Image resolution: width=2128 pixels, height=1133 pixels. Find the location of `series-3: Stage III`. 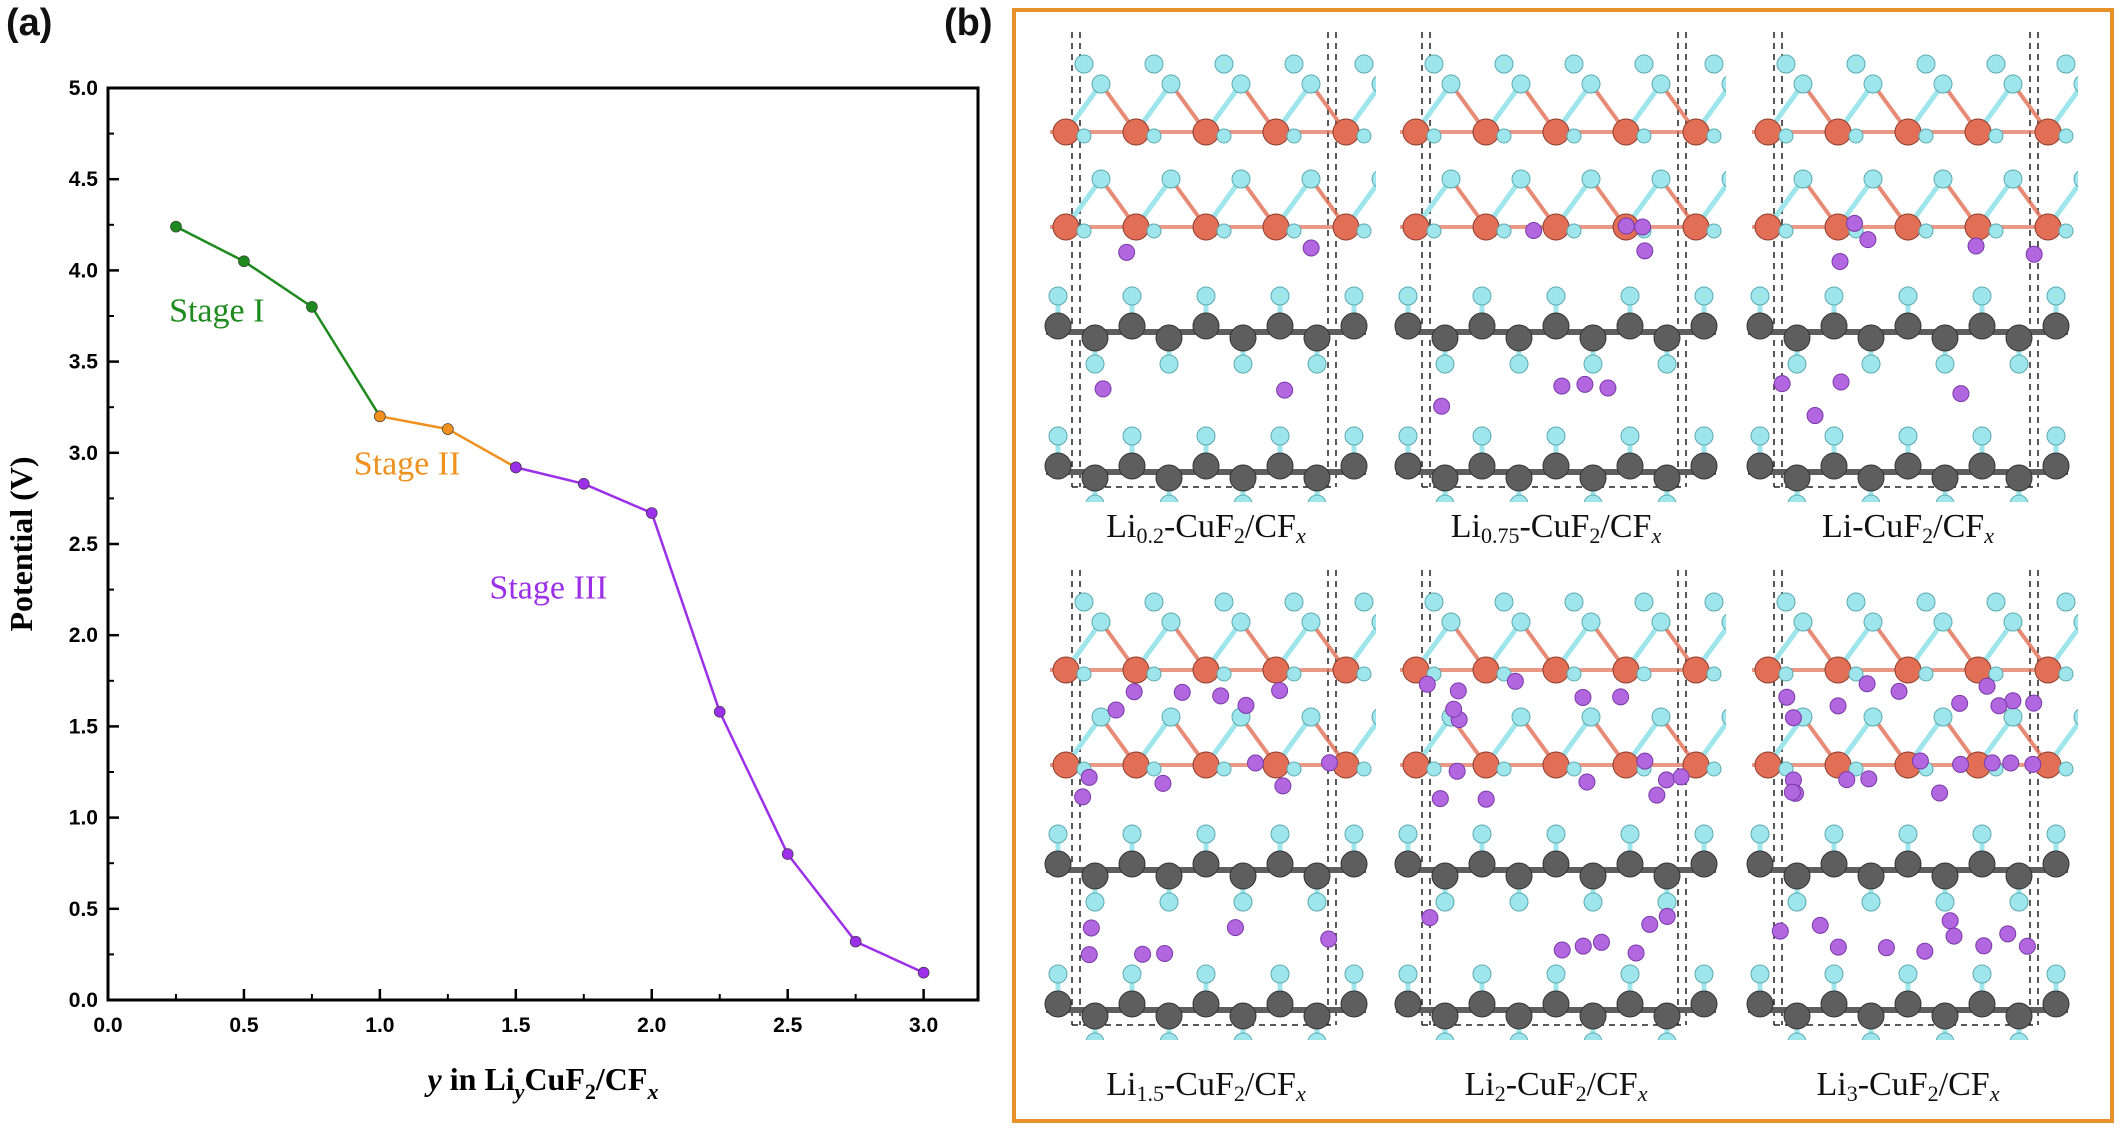

series-3: Stage III is located at coordinates (709, 720).